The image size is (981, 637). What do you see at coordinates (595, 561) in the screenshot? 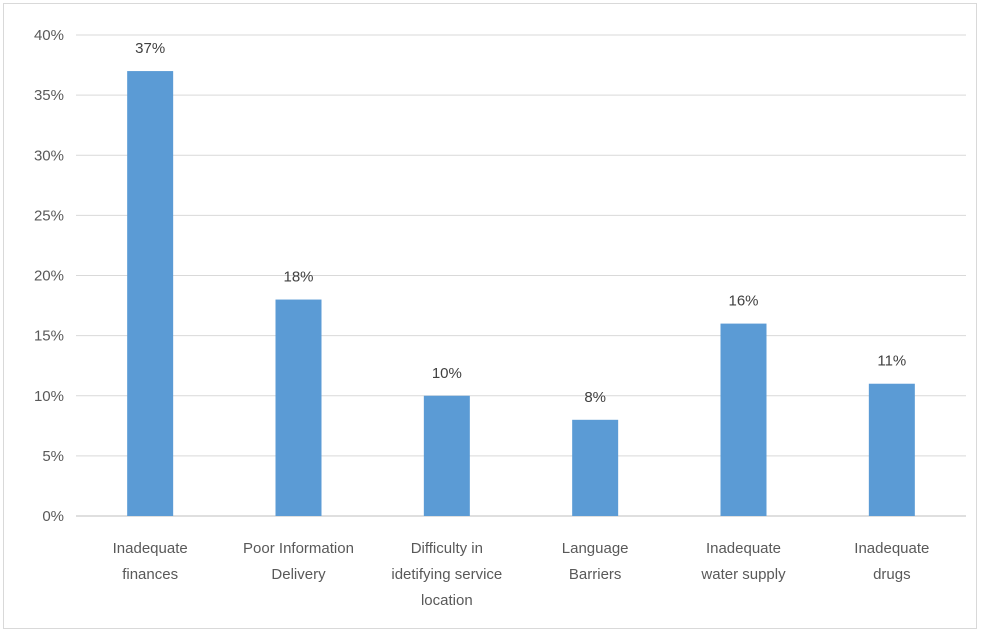
I see `x-tick-label: Language Barriers` at bounding box center [595, 561].